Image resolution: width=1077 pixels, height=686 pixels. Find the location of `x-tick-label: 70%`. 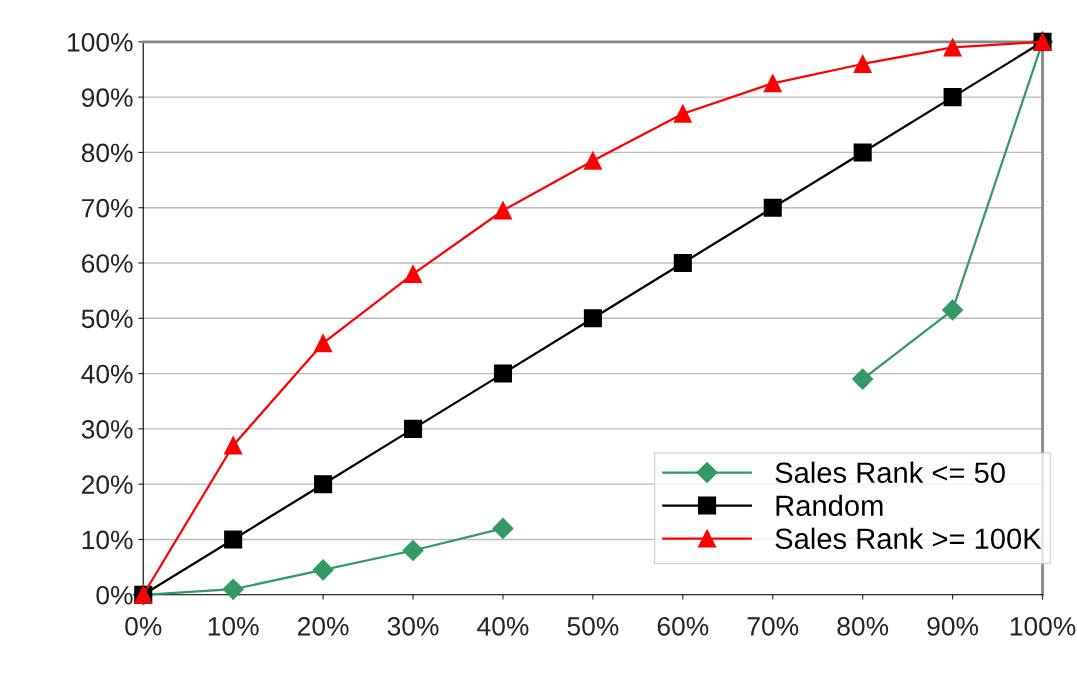

x-tick-label: 70% is located at coordinates (773, 626).